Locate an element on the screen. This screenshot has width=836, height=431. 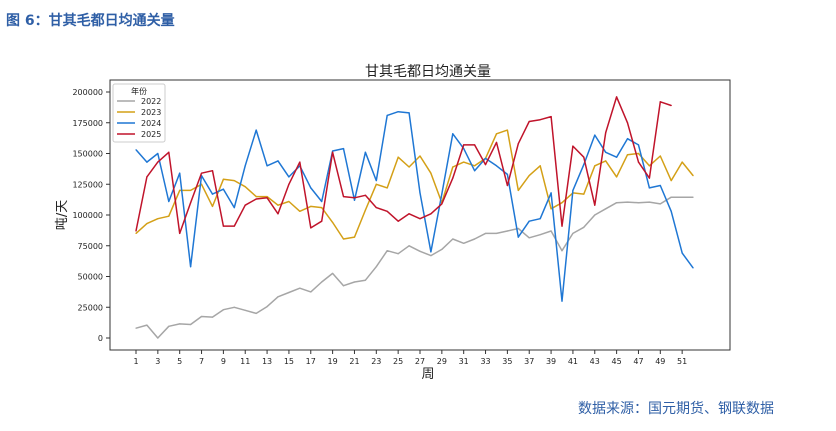
x-tick-label: 9 is located at coordinates (223, 361).